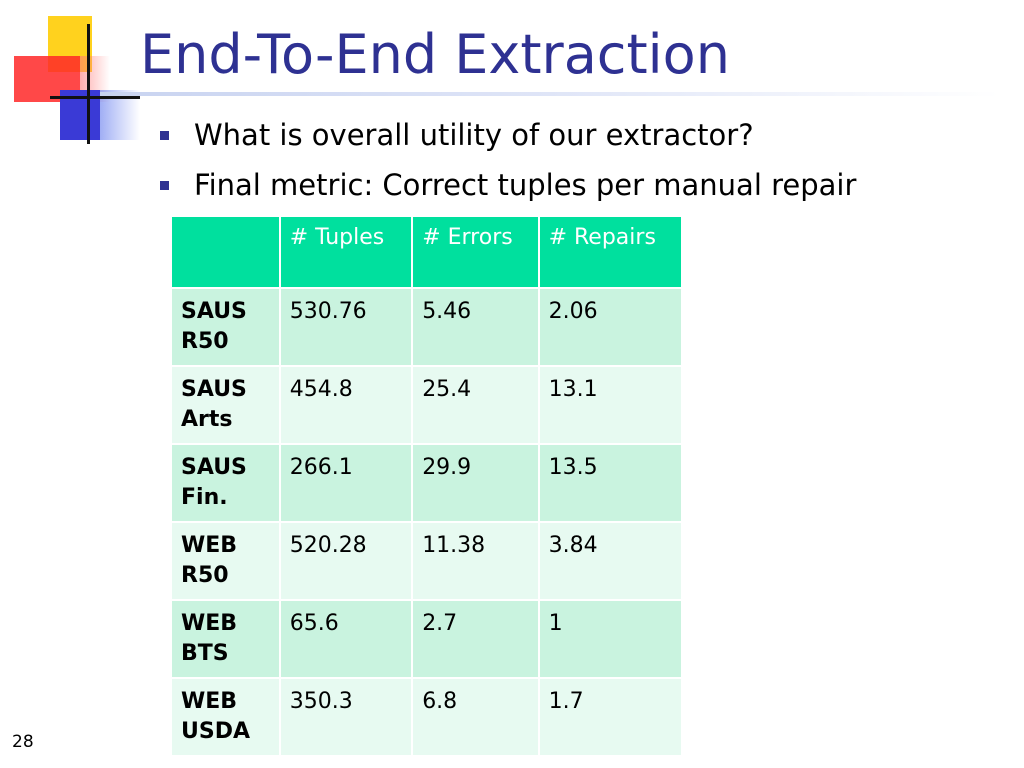 The height and width of the screenshot is (768, 1024). Describe the element at coordinates (225, 252) in the screenshot. I see `header-cell-empty` at that location.